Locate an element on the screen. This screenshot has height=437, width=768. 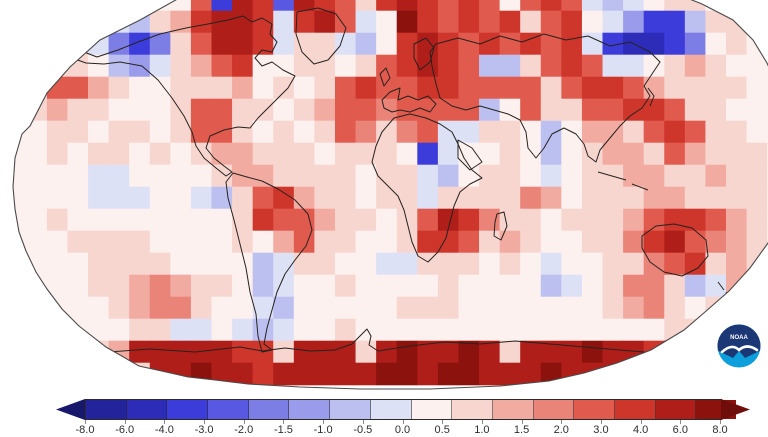
colorbar-tick-label: -1.5 is located at coordinates (283, 430).